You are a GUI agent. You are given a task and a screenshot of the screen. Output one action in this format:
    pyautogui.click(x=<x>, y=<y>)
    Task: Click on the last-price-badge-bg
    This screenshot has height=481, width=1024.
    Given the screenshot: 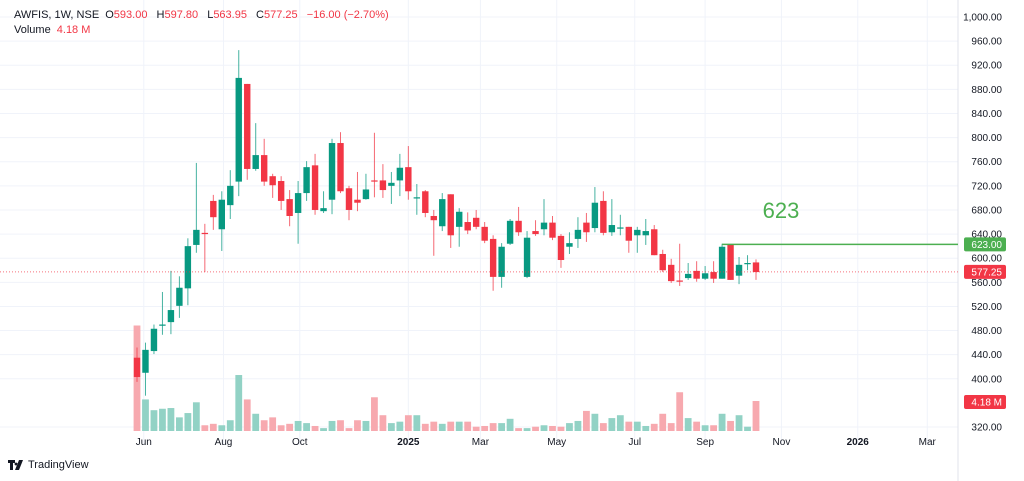 What is the action you would take?
    pyautogui.click(x=985, y=271)
    